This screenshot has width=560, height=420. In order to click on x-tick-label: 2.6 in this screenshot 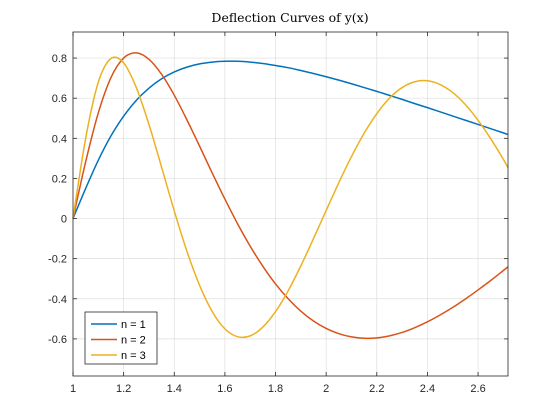, I will do `click(477, 389)`.